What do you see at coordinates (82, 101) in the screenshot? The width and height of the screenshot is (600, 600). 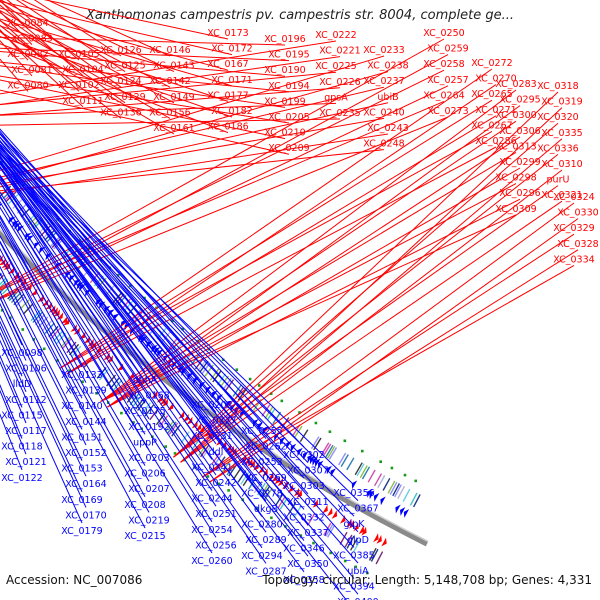 I see `forward-gene-label: XC_0111` at bounding box center [82, 101].